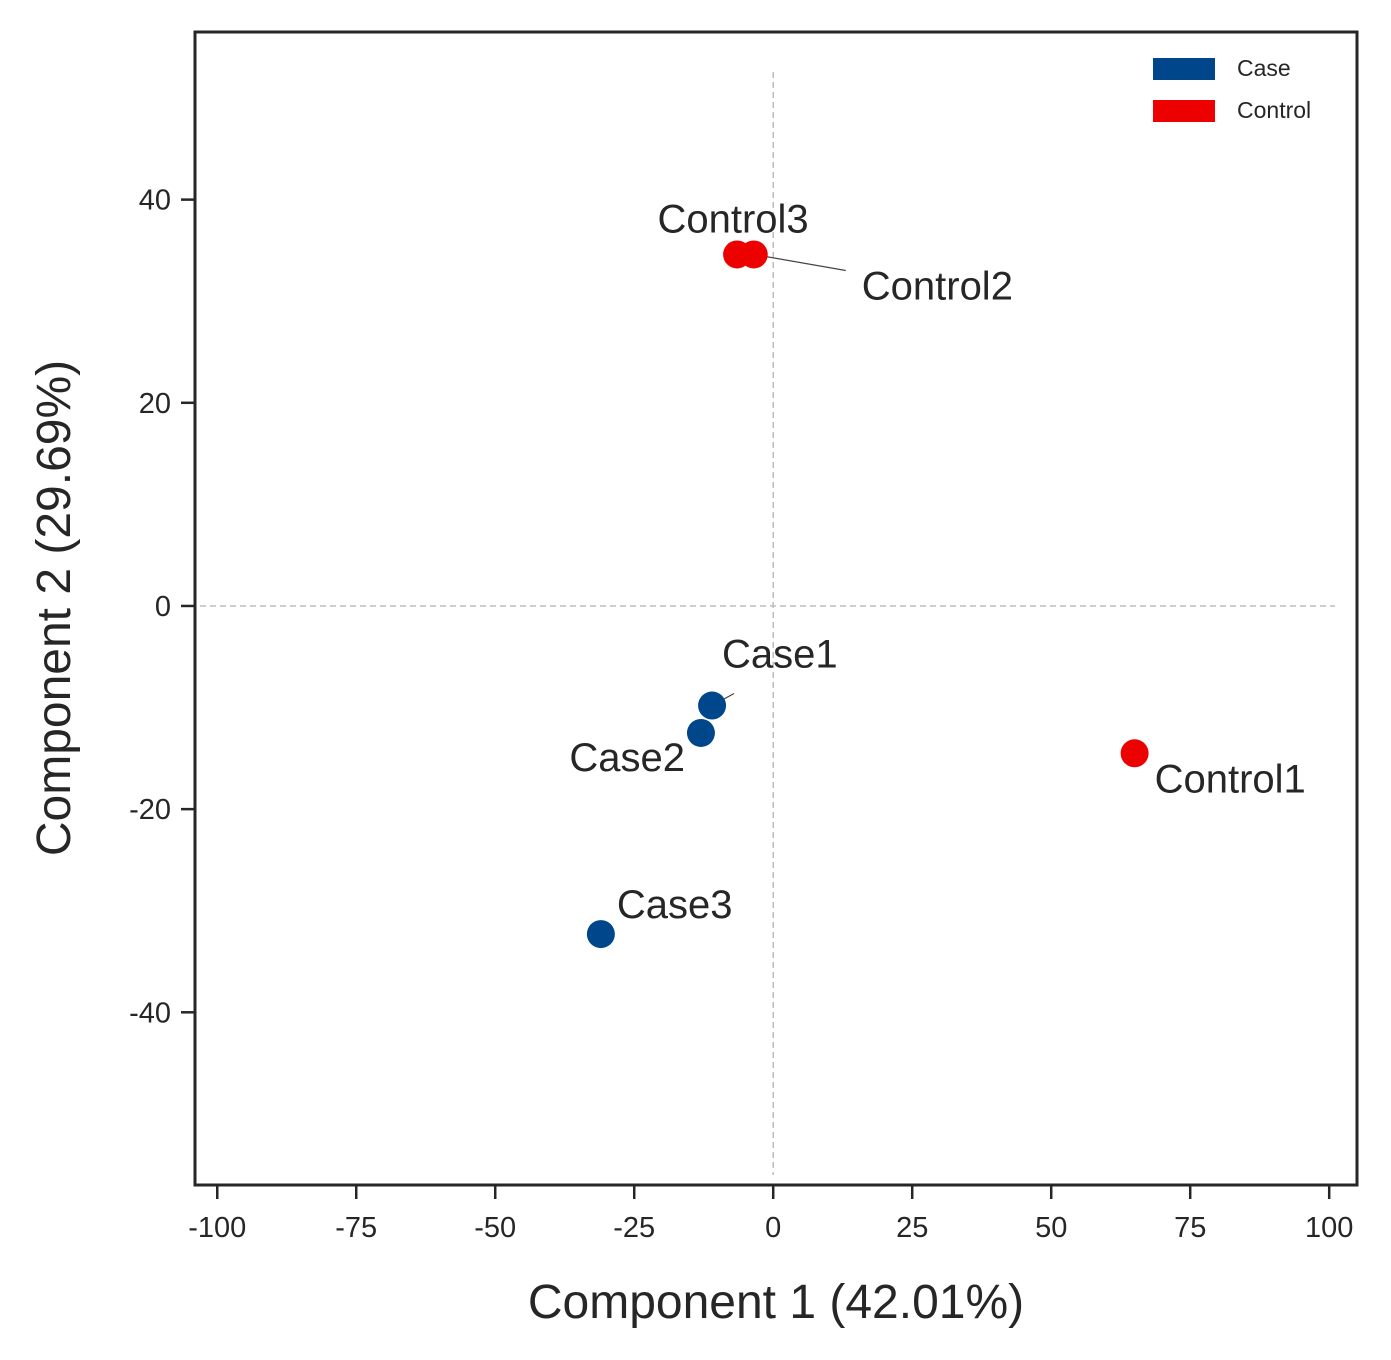 This screenshot has width=1391, height=1360. Describe the element at coordinates (1232, 89) in the screenshot. I see `legend: Case Control` at that location.